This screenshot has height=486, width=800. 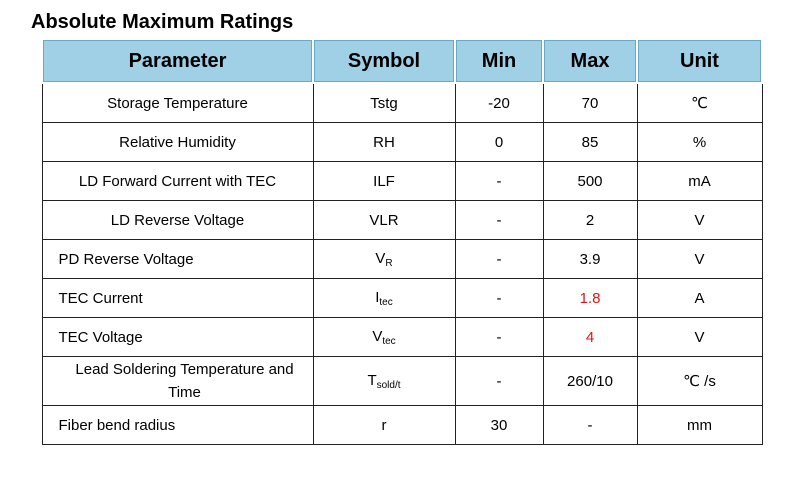 I want to click on table-row: Relative Humidity RH 0 85 %, so click(x=402, y=142).